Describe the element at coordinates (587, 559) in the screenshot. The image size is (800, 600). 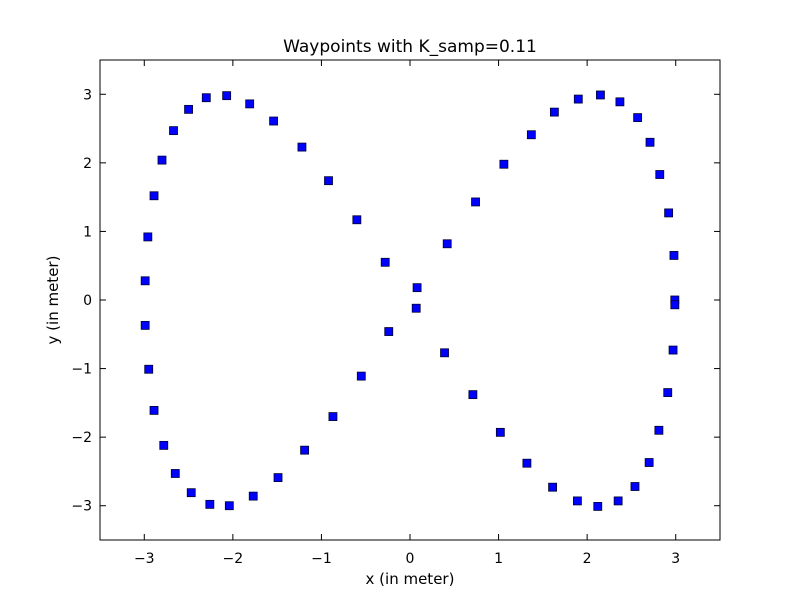
I see `x-tick-label: 2` at that location.